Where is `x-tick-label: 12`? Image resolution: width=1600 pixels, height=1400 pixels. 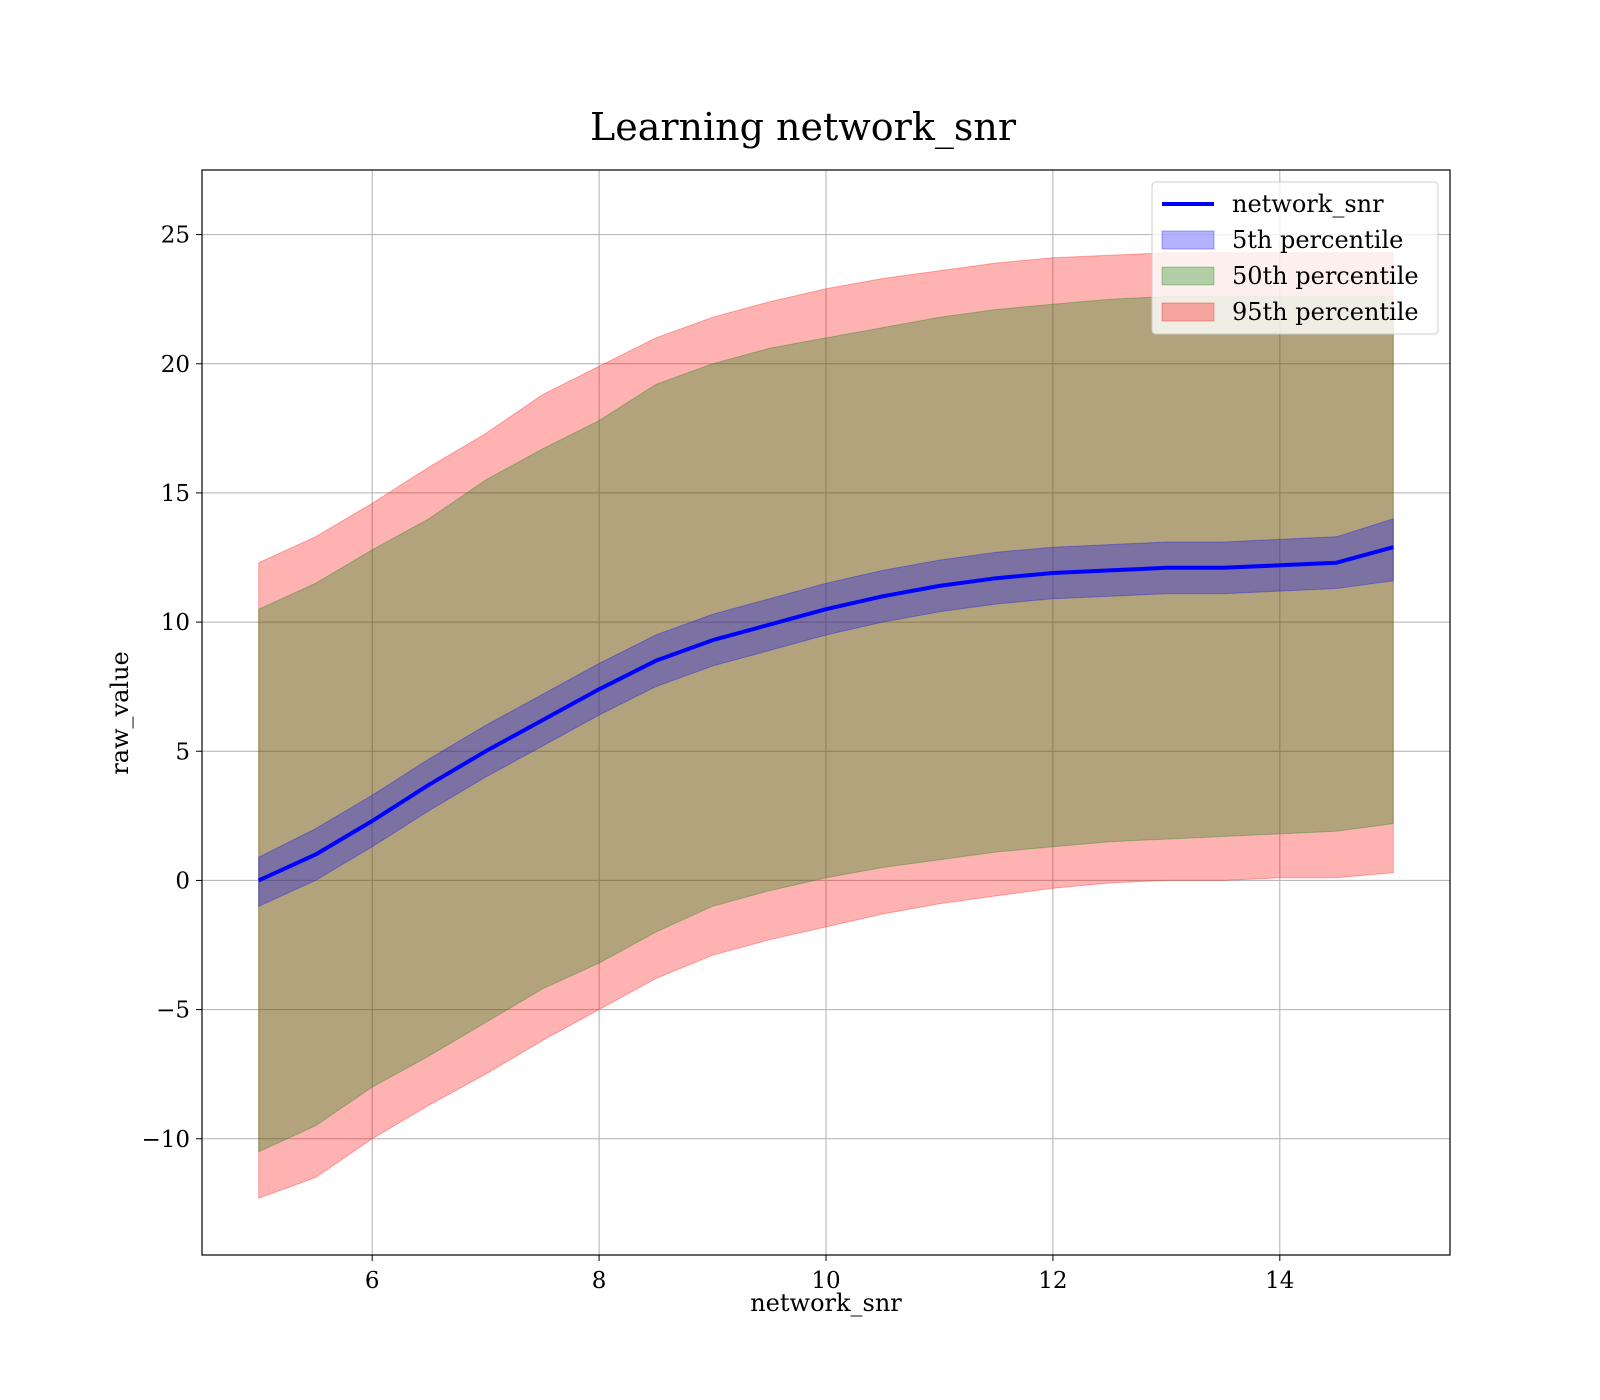
x-tick-label: 12 is located at coordinates (1052, 1281).